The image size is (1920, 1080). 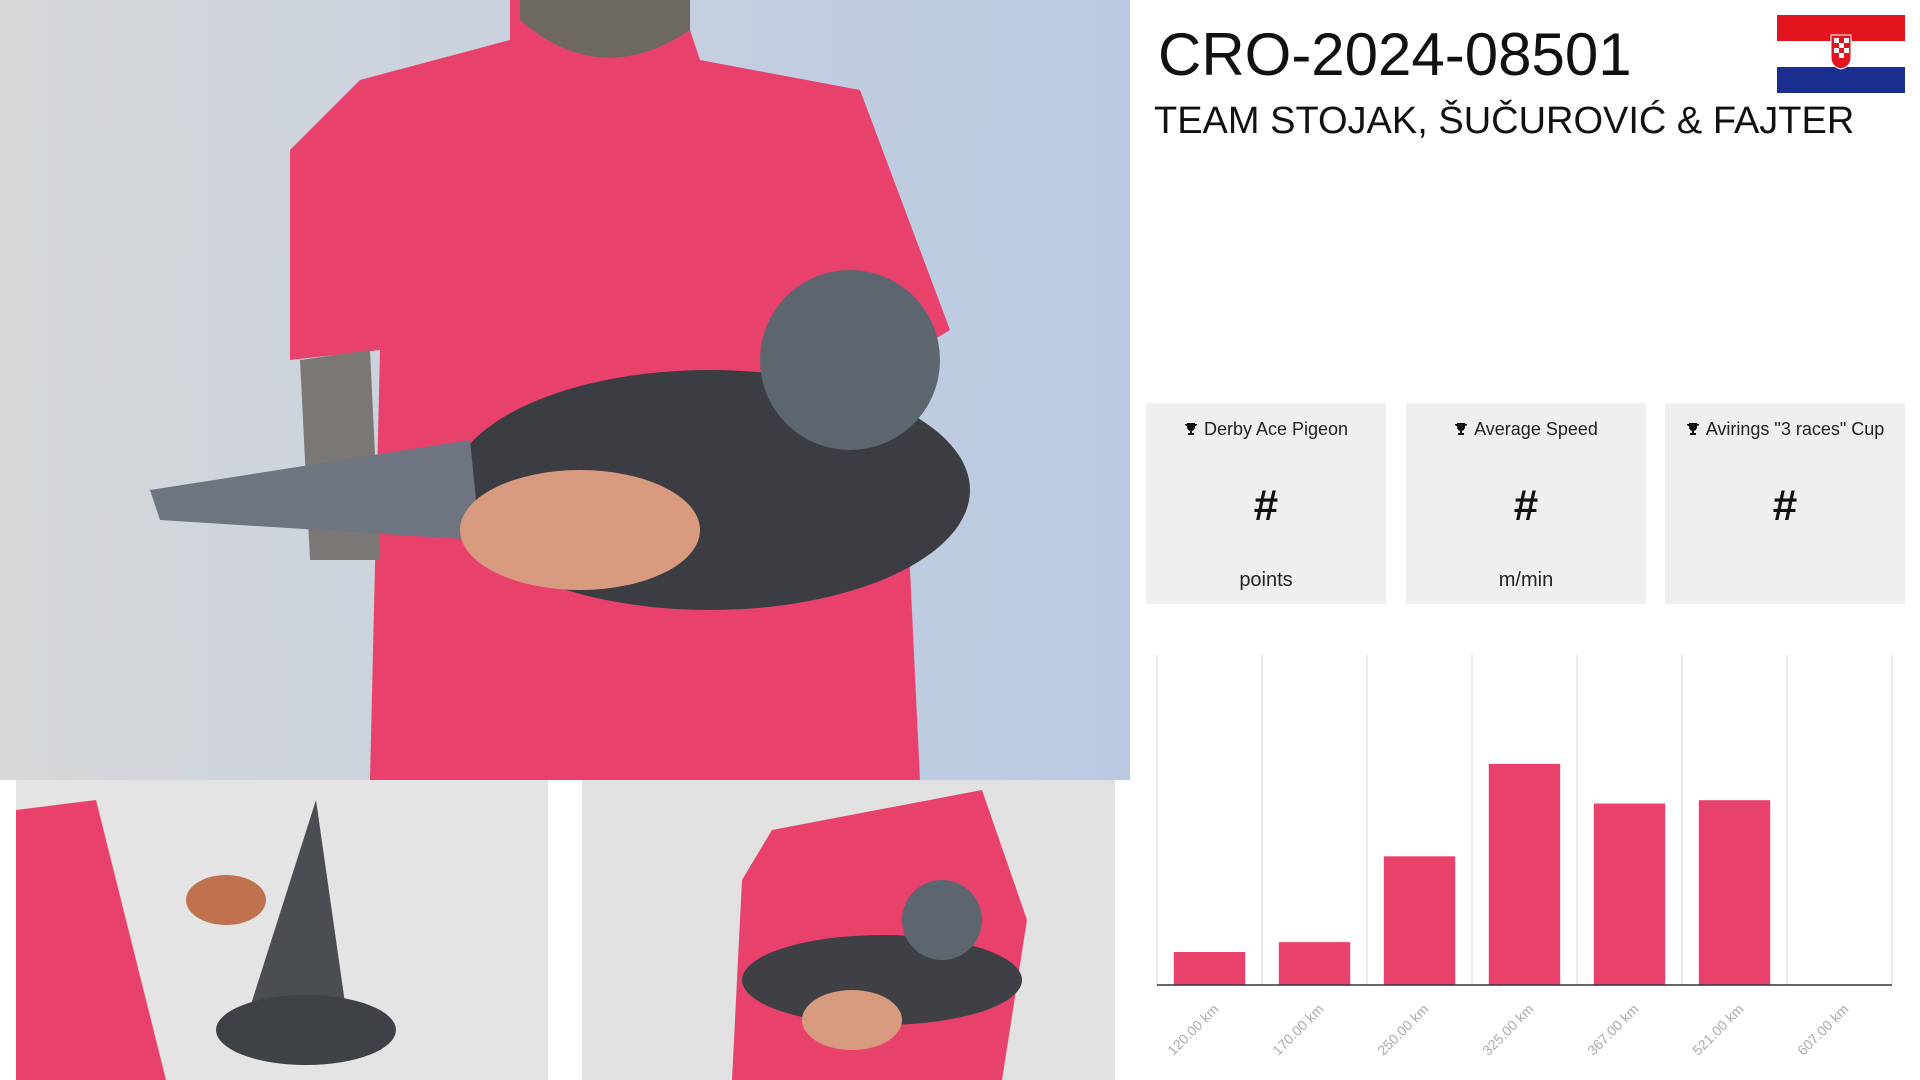 What do you see at coordinates (1504, 121) in the screenshot?
I see `team-name: TEAM STOJAK, ŠUČUROVIĆ & FAJTER` at bounding box center [1504, 121].